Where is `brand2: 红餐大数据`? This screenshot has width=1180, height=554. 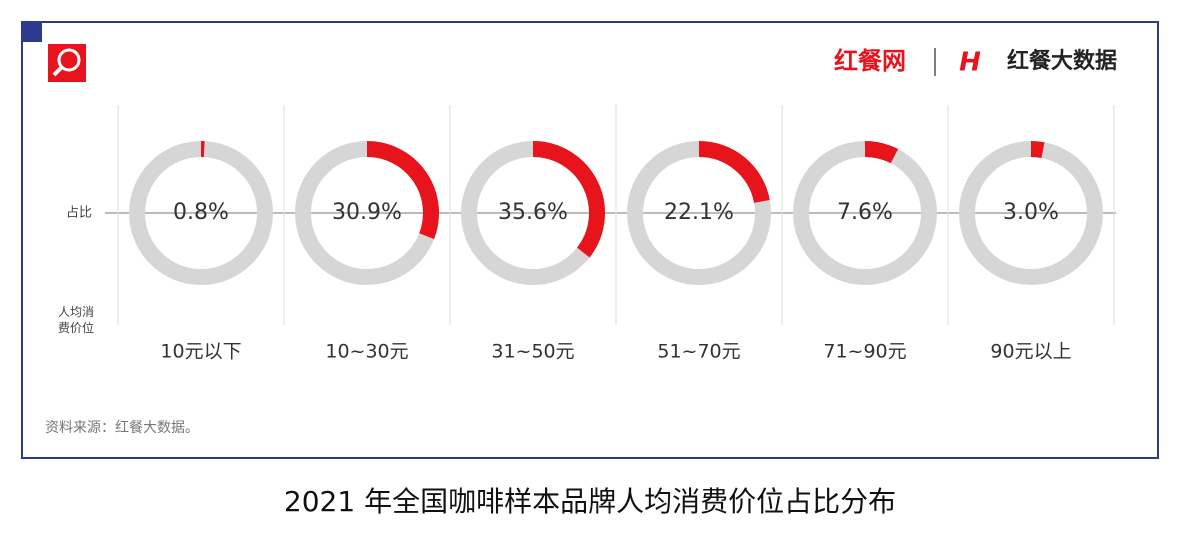 brand2: 红餐大数据 is located at coordinates (1062, 61).